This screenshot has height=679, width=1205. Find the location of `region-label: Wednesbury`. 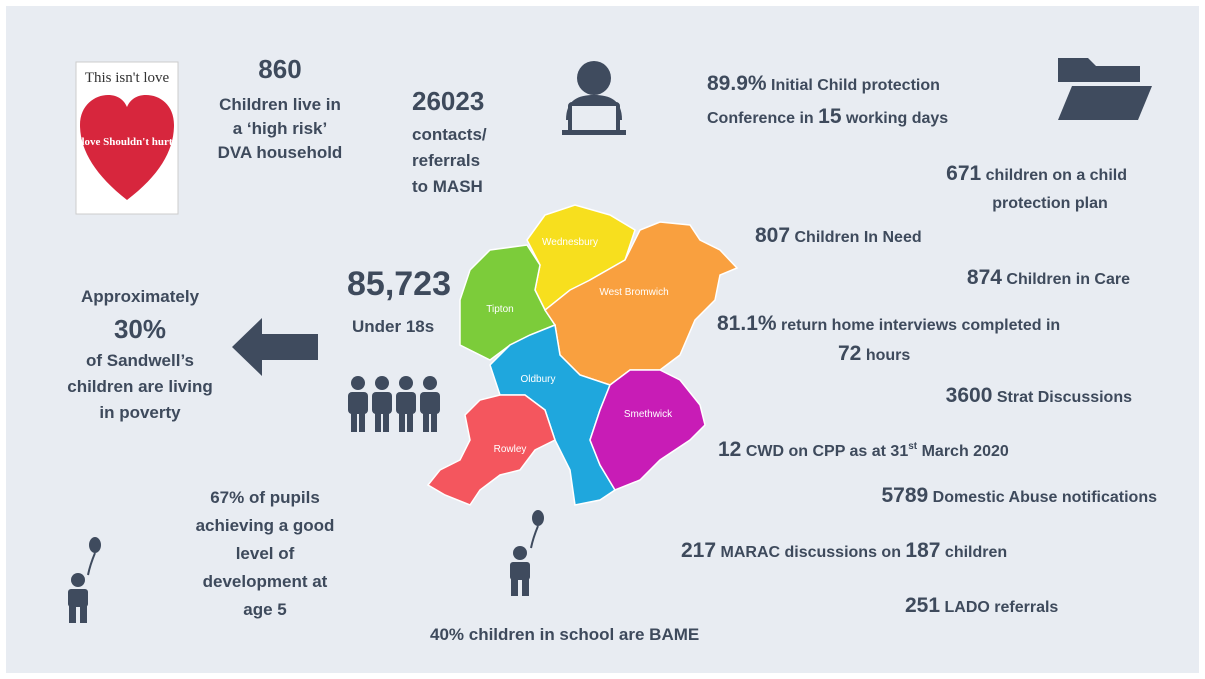

region-label: Wednesbury is located at coordinates (570, 242).